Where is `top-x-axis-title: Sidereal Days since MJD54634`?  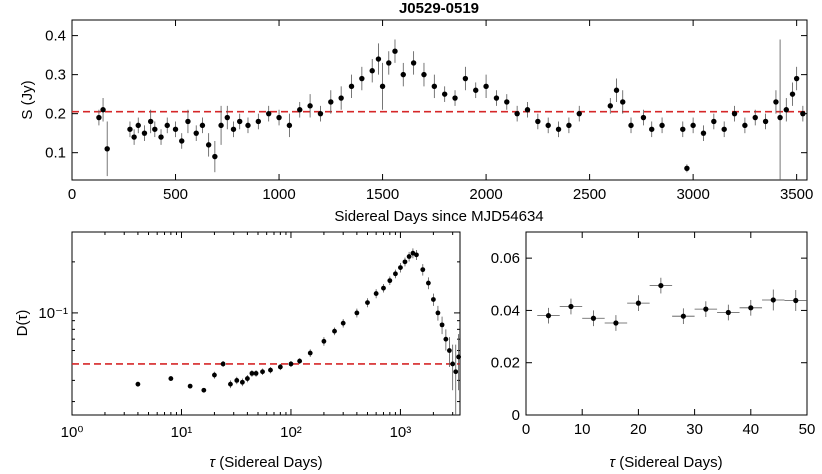 top-x-axis-title: Sidereal Days since MJD54634 is located at coordinates (438, 216).